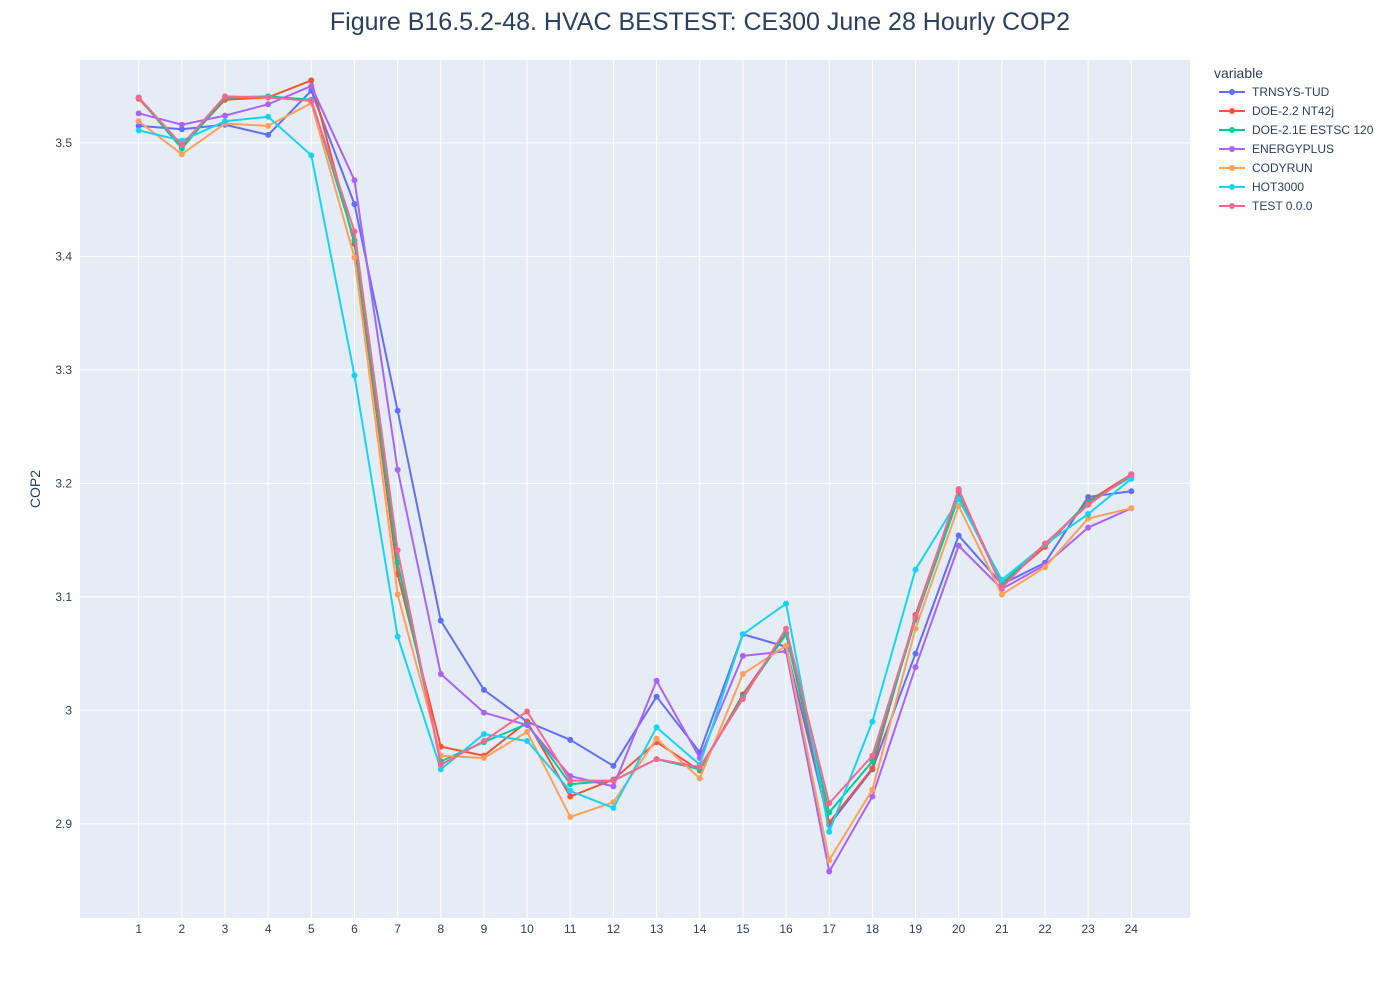 The image size is (1400, 1005). Describe the element at coordinates (1282, 168) in the screenshot. I see `legend-label: CODYRUN` at that location.